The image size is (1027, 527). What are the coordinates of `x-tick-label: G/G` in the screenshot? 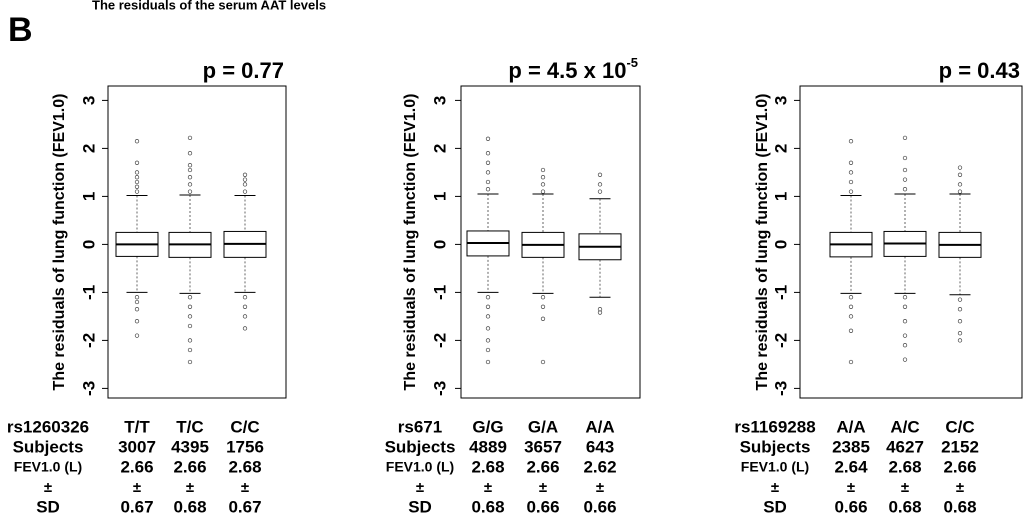 It's located at (487, 426).